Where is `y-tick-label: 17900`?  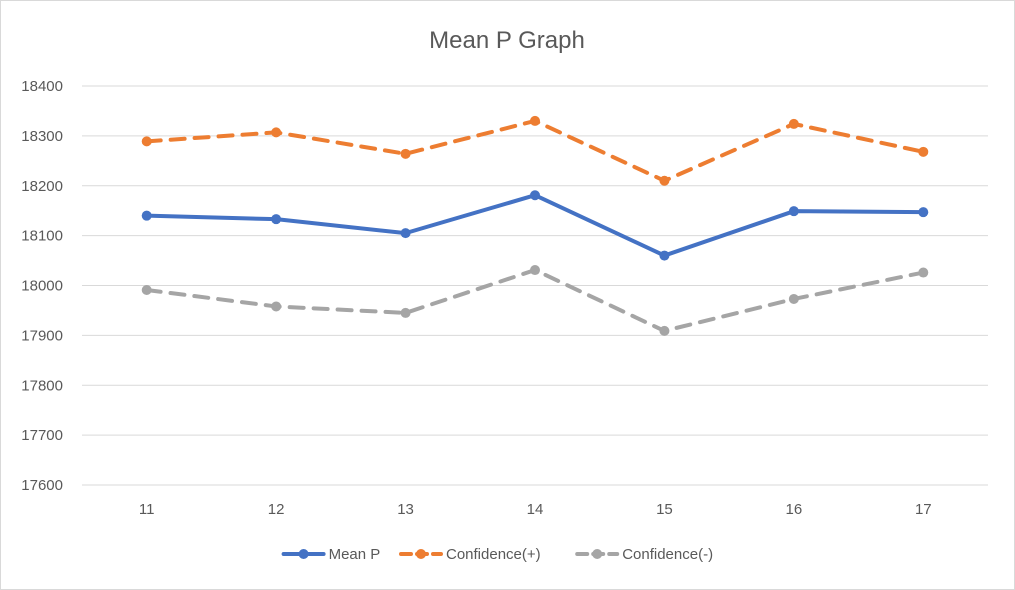
y-tick-label: 17900 is located at coordinates (42, 335).